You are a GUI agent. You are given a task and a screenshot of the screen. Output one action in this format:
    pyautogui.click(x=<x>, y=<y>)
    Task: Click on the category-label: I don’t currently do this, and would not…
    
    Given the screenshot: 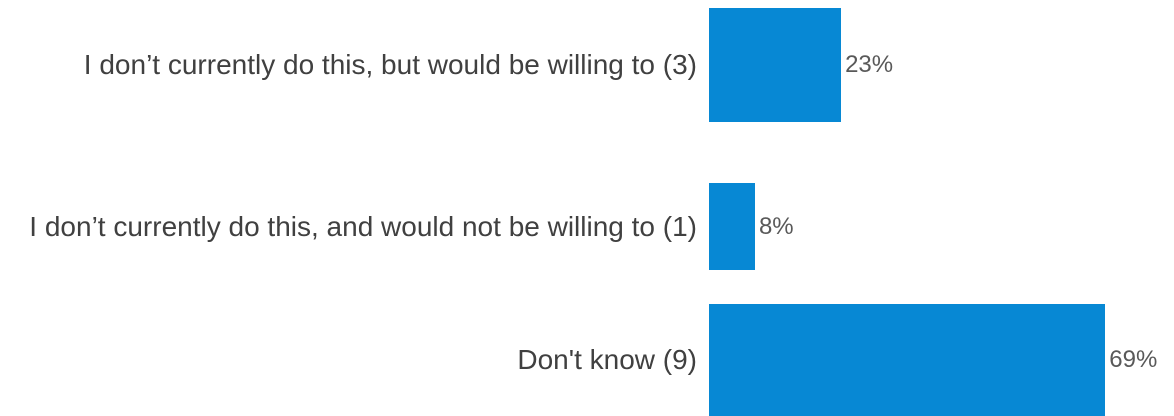 What is the action you would take?
    pyautogui.click(x=363, y=226)
    